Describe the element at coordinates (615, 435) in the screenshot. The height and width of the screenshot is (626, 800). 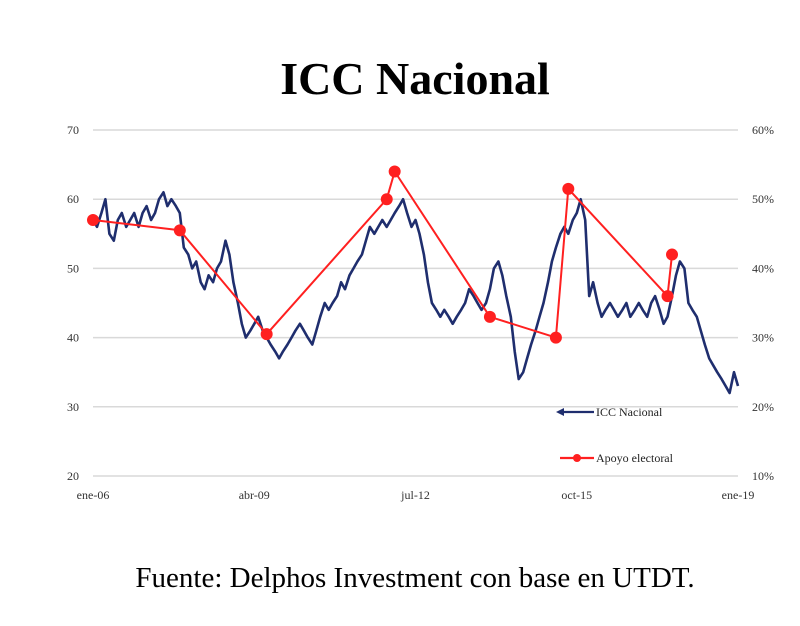
I see `legend: ICC Nacional Apoyo electoral` at that location.